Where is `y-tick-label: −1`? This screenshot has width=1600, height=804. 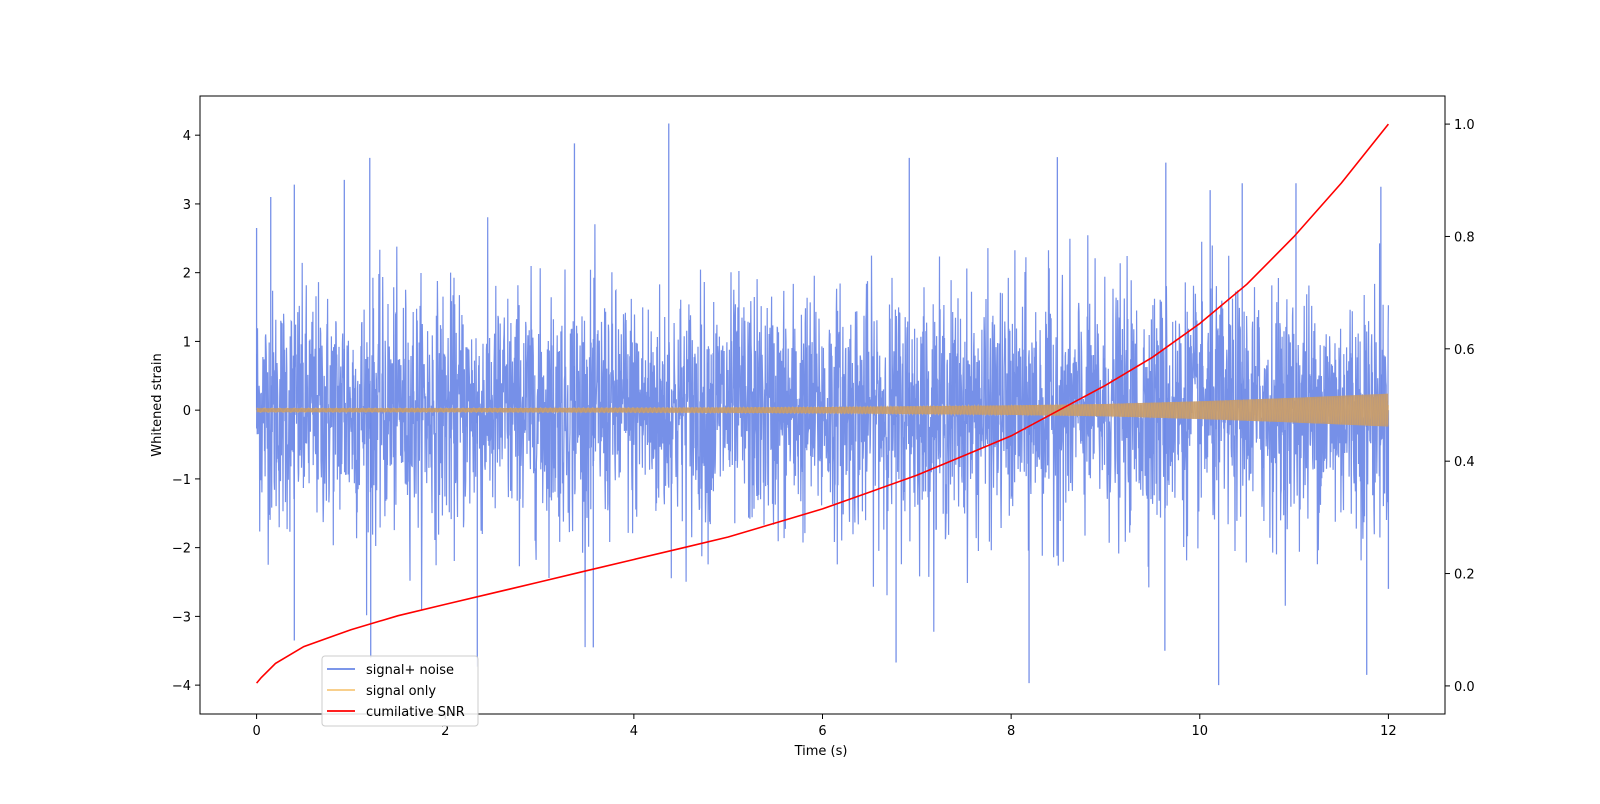 y-tick-label: −1 is located at coordinates (181, 480).